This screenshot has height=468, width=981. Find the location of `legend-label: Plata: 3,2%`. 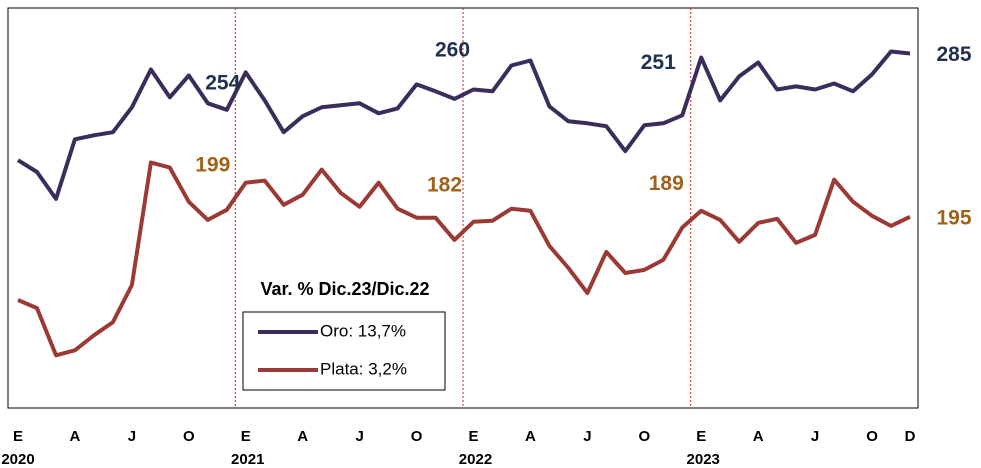

legend-label: Plata: 3,2% is located at coordinates (363, 368).